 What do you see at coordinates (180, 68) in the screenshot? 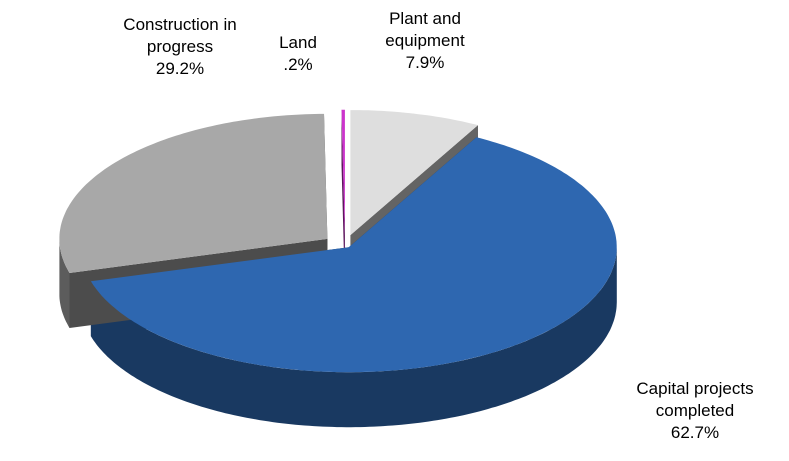
I see `value-label: 29.2%` at bounding box center [180, 68].